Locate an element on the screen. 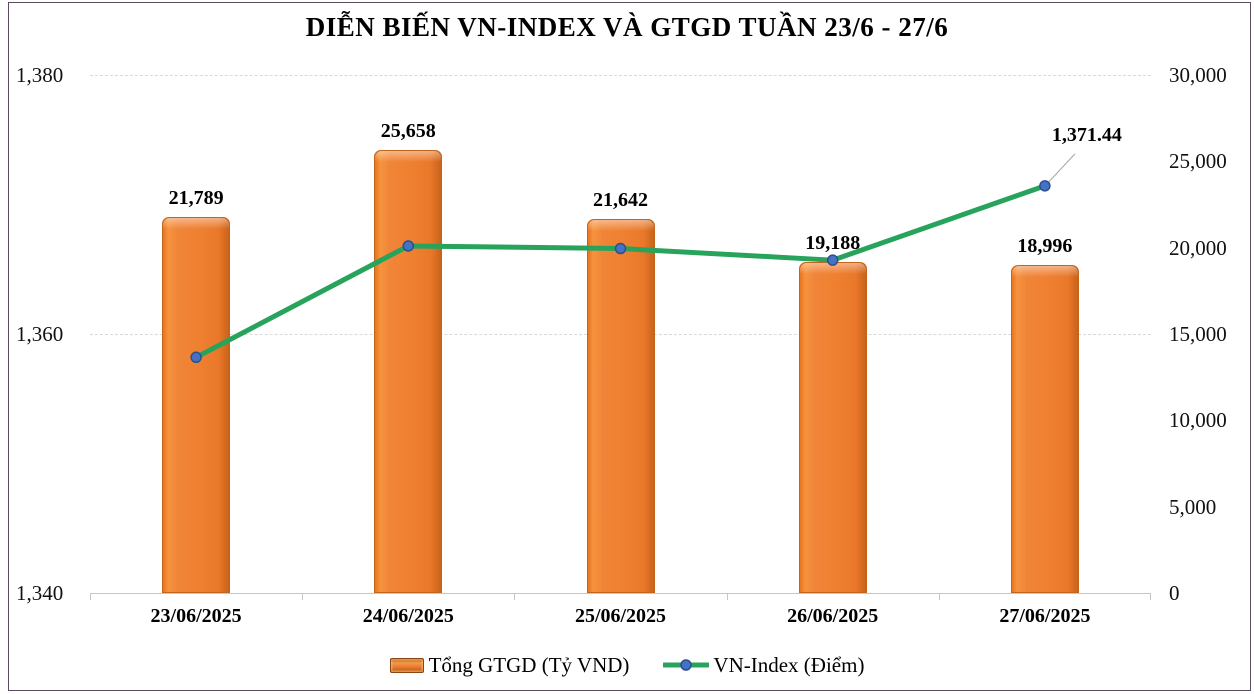  right-axis-tick-label: 5,000 is located at coordinates (1193, 506).